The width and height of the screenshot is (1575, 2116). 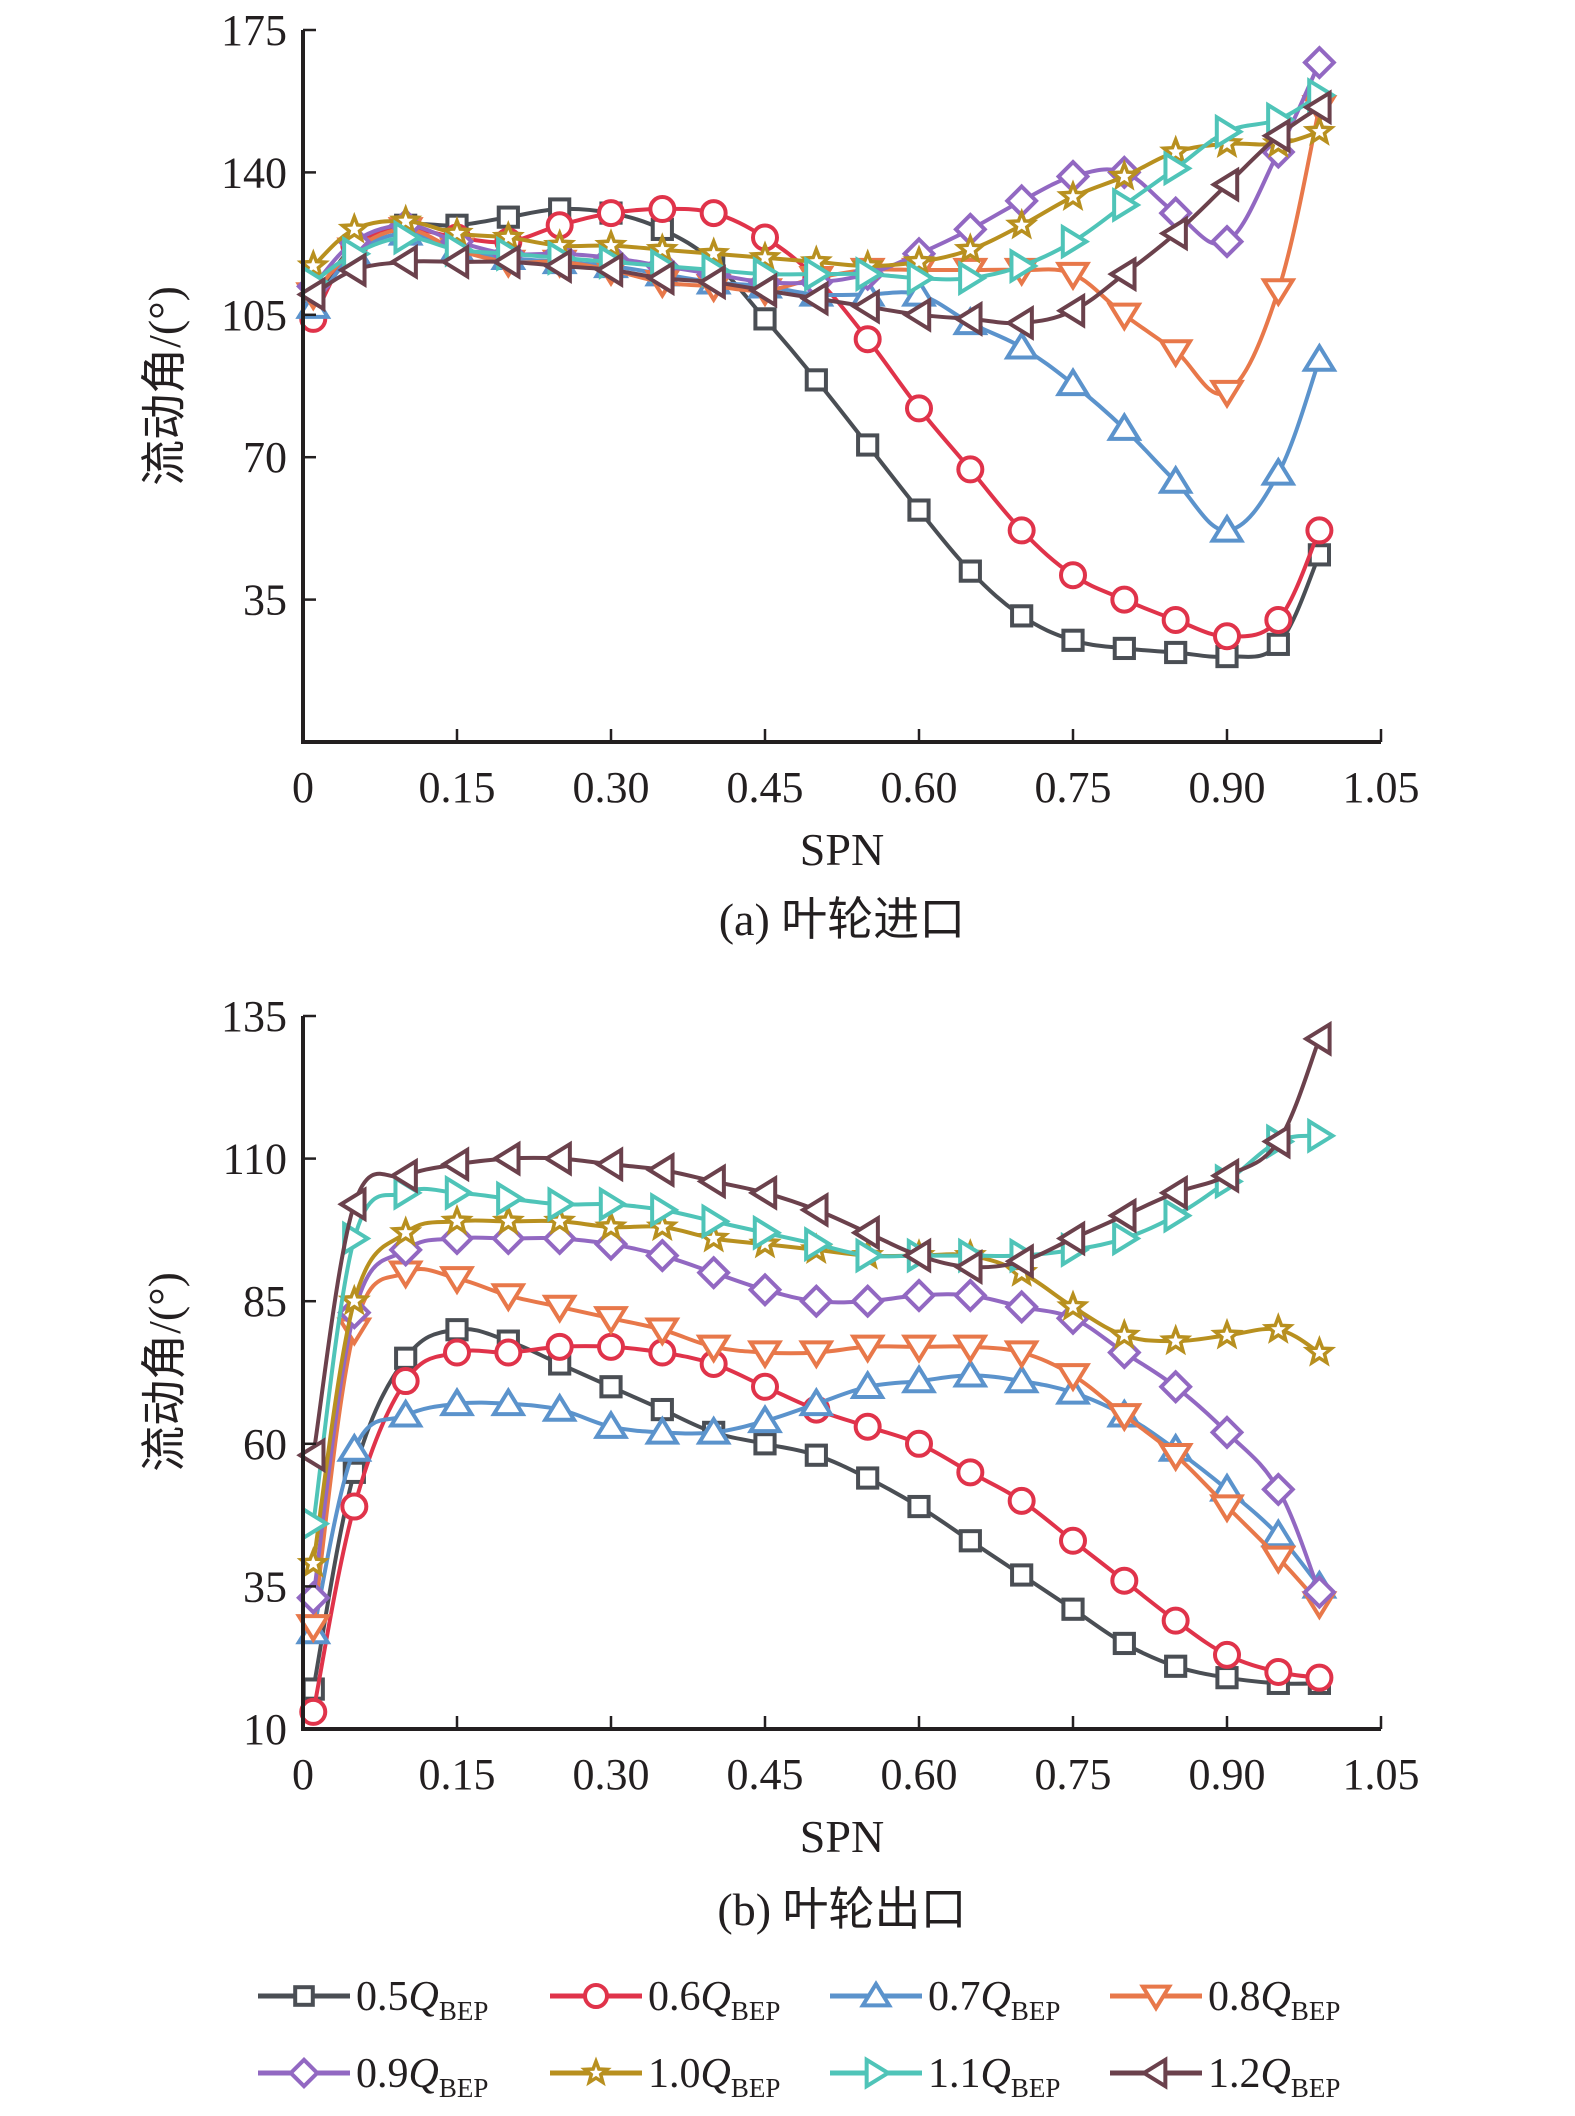 I want to click on legend-item-0.7: 0.7QBEP, so click(x=945, y=2000).